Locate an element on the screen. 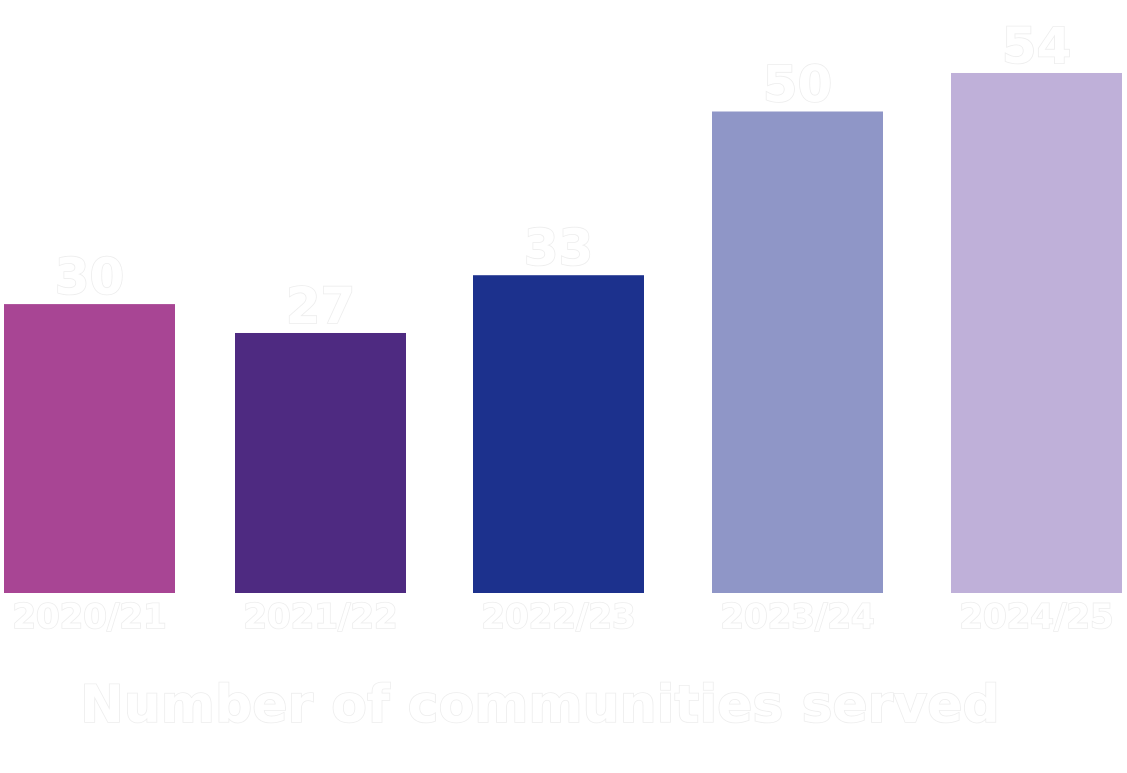  category-labels-group: 2020/21 2021/22 2022/23 2023/24 2024/25 is located at coordinates (563, 617).